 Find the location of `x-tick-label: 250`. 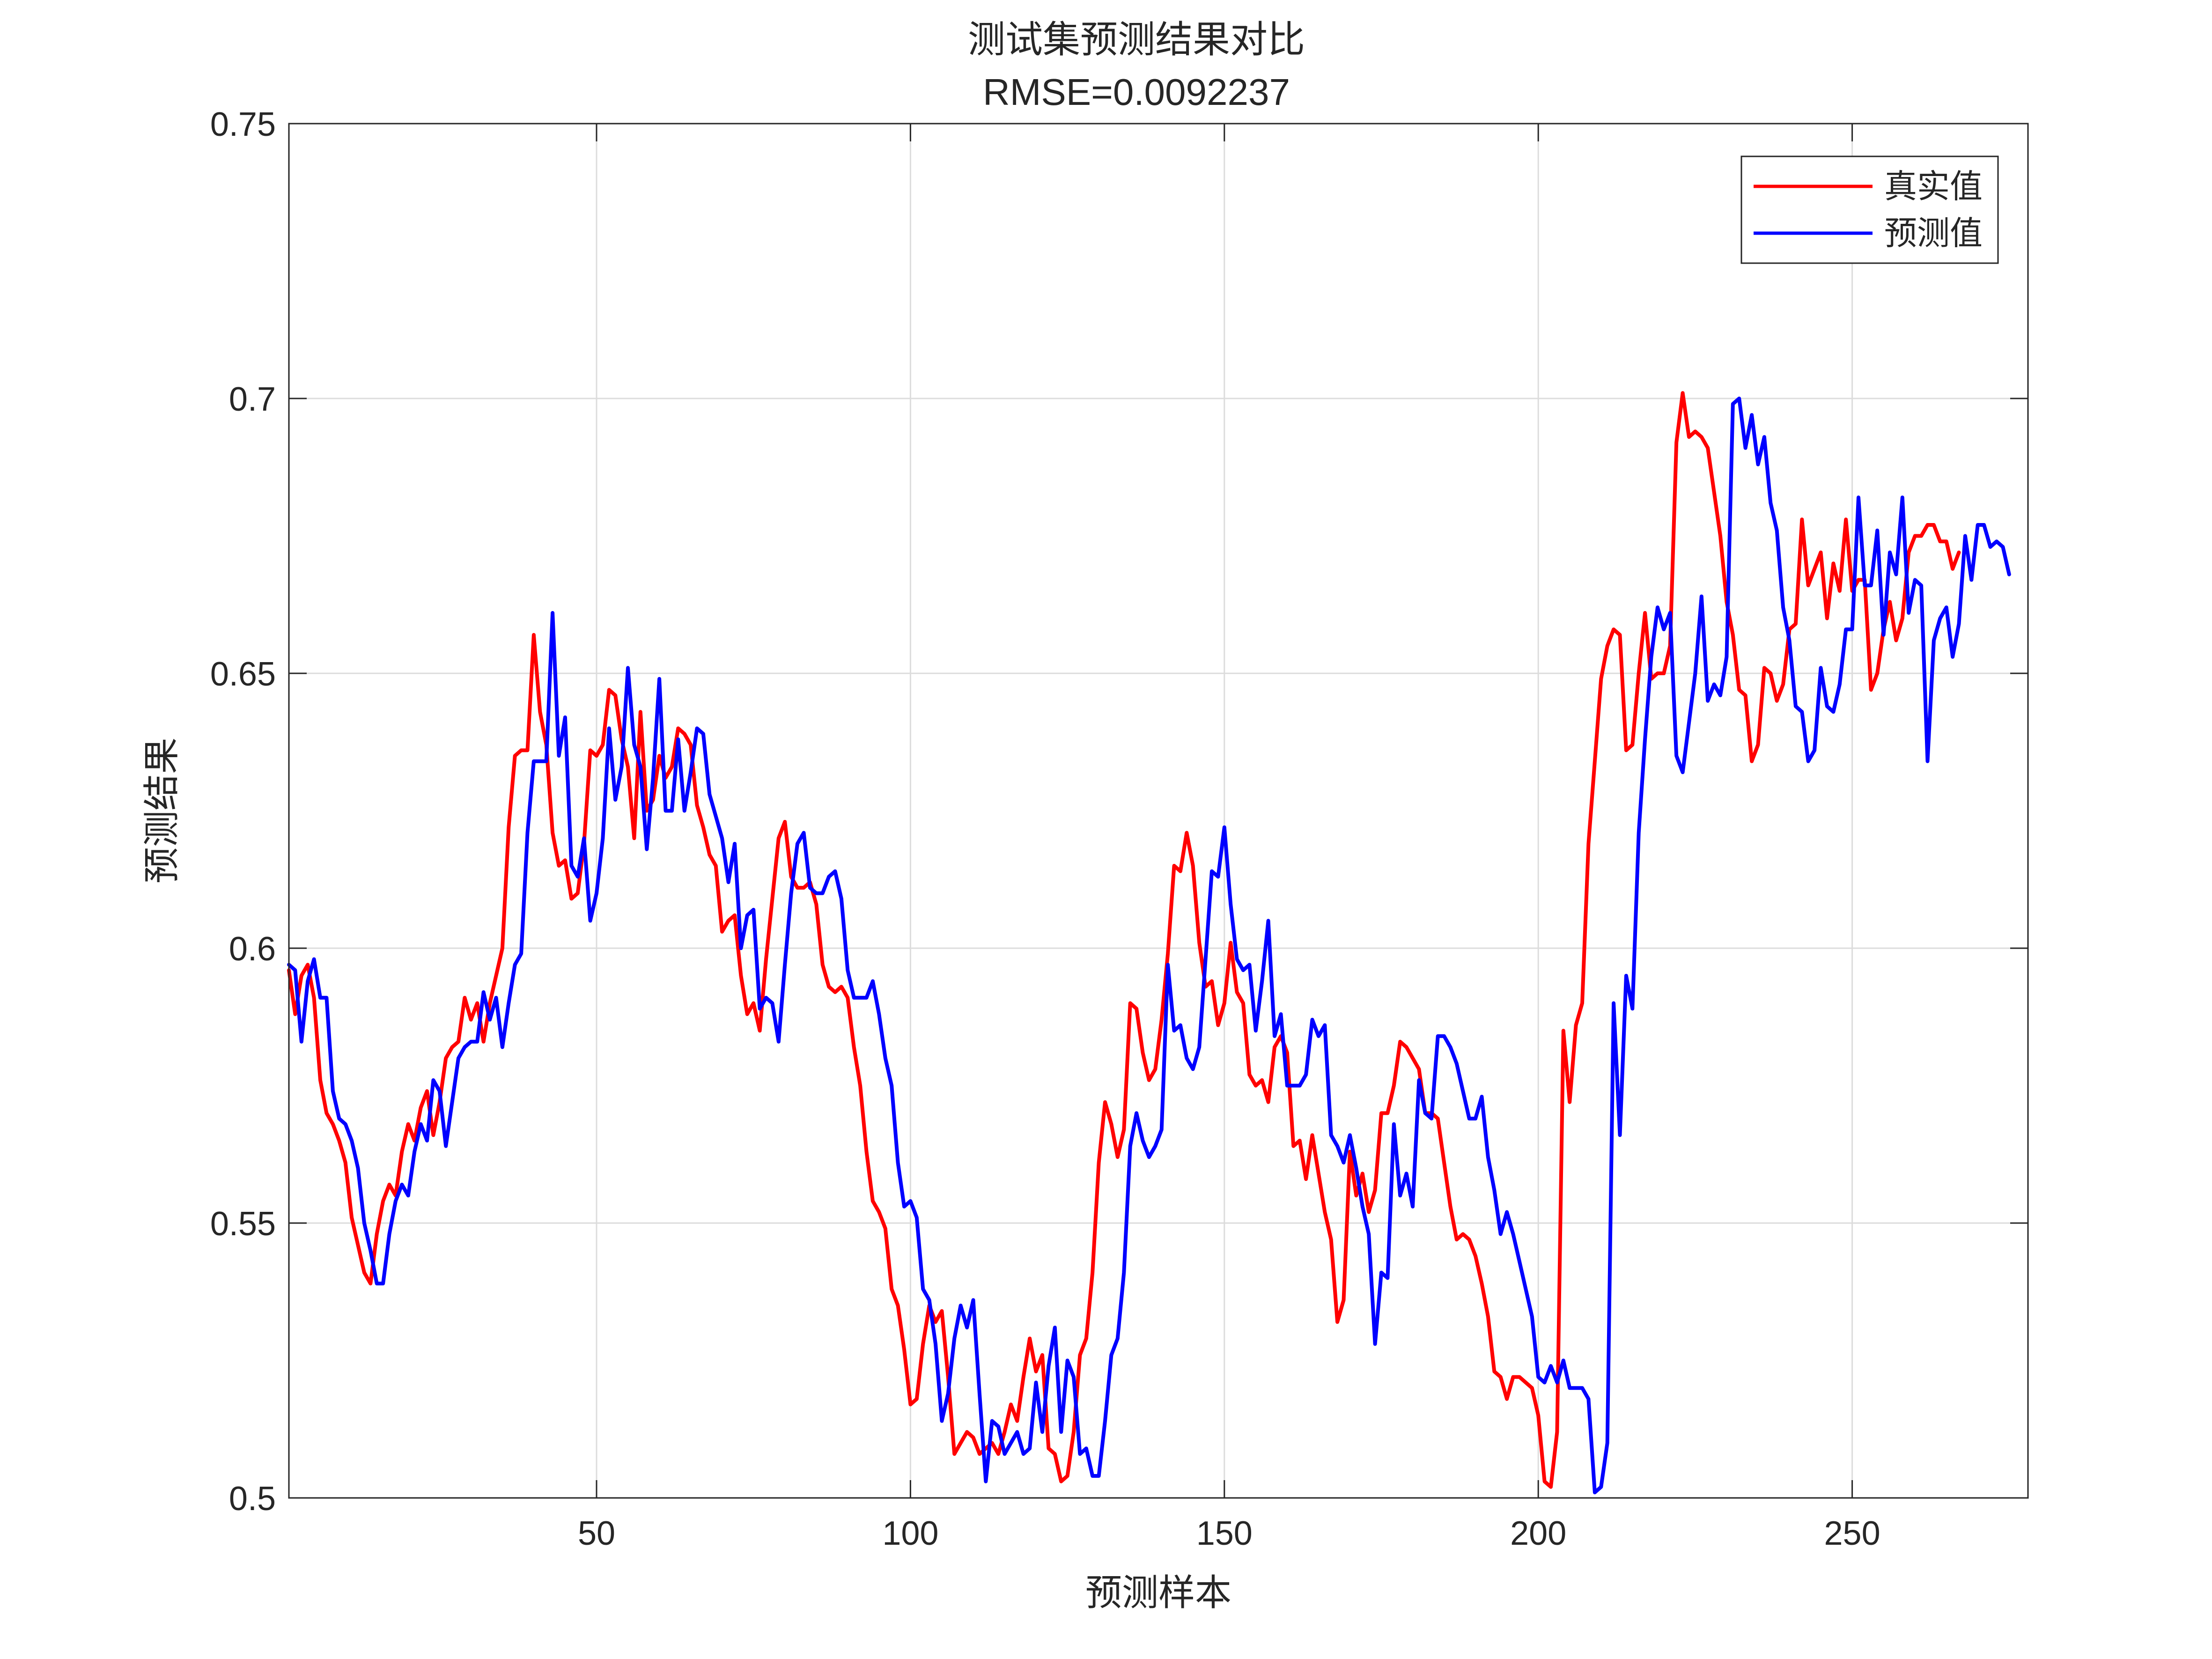

x-tick-label: 250 is located at coordinates (1852, 1534).